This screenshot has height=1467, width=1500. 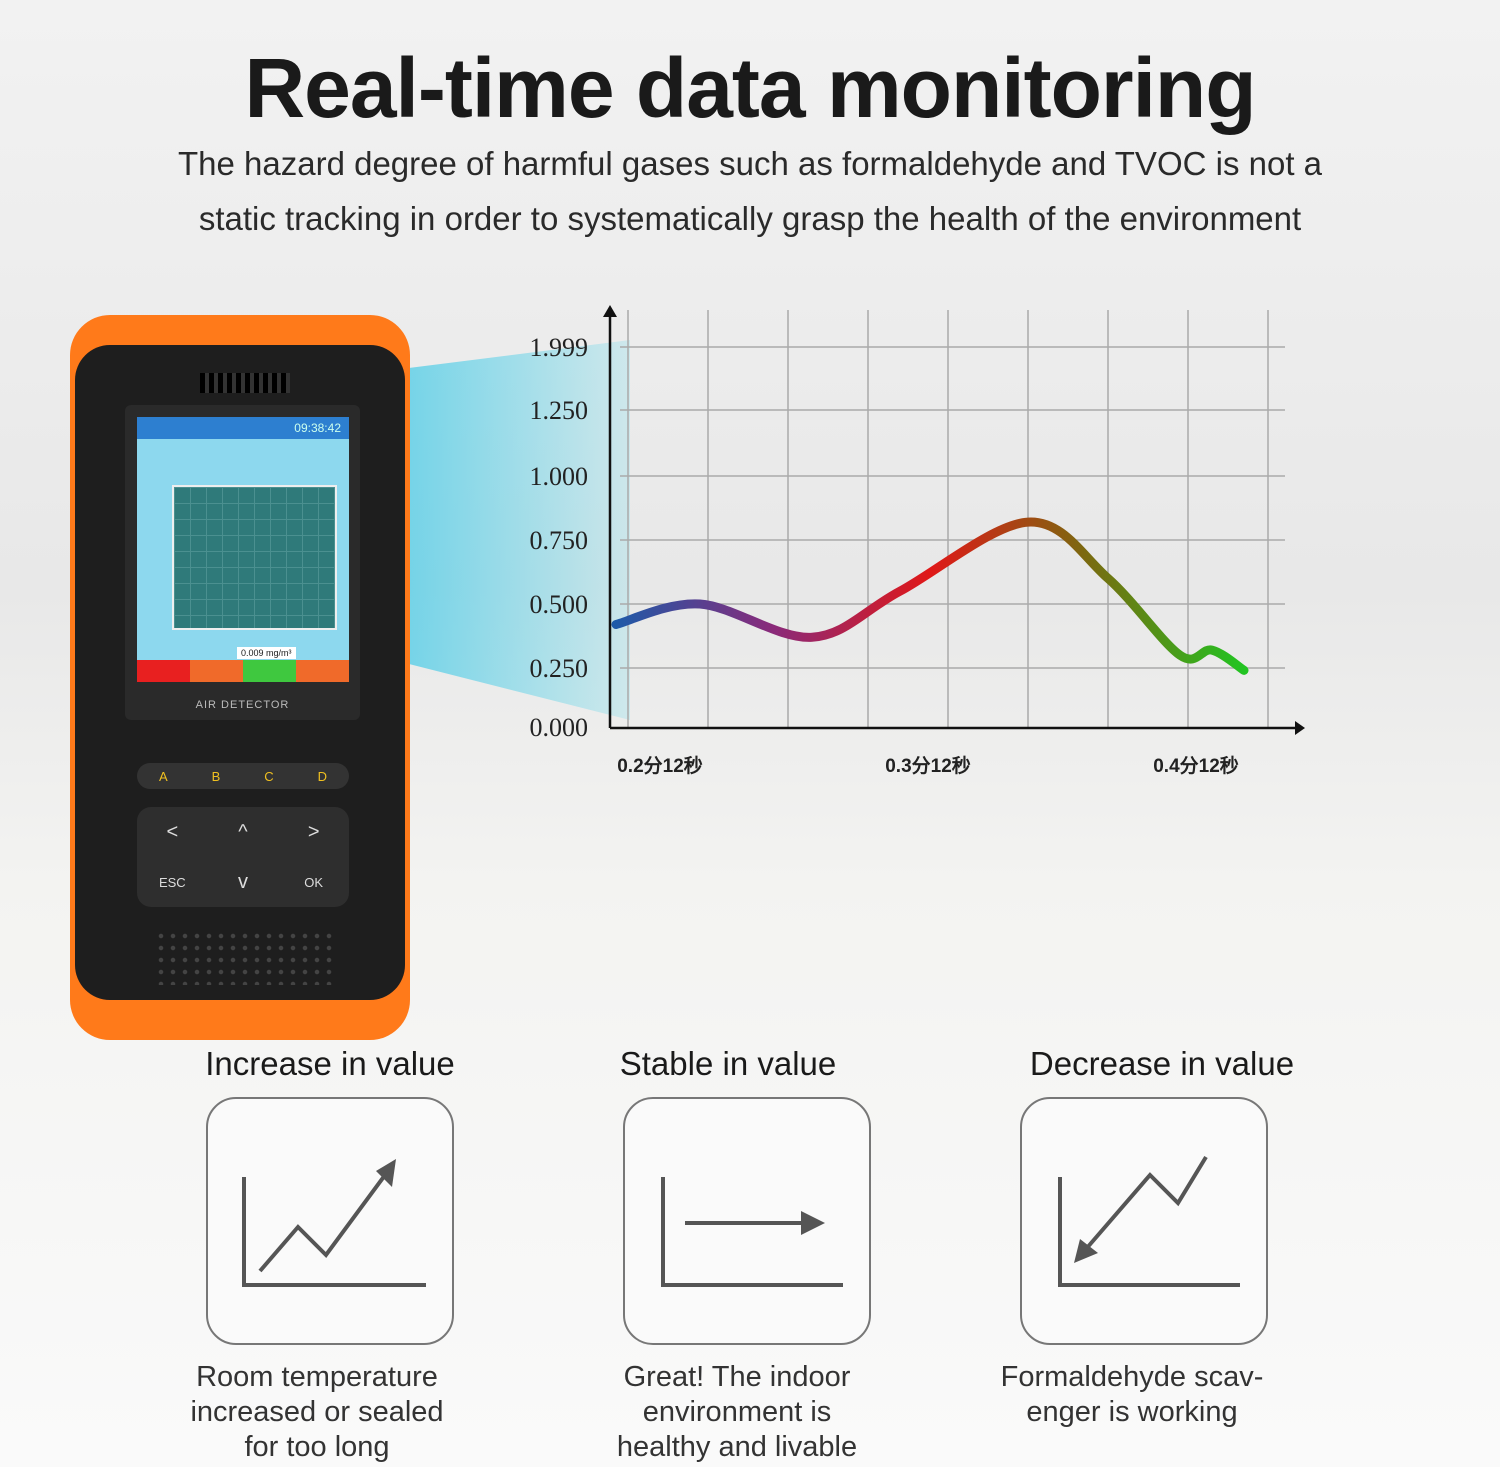 I want to click on trend-title-decrease: Decrease in value, so click(x=1162, y=1063).